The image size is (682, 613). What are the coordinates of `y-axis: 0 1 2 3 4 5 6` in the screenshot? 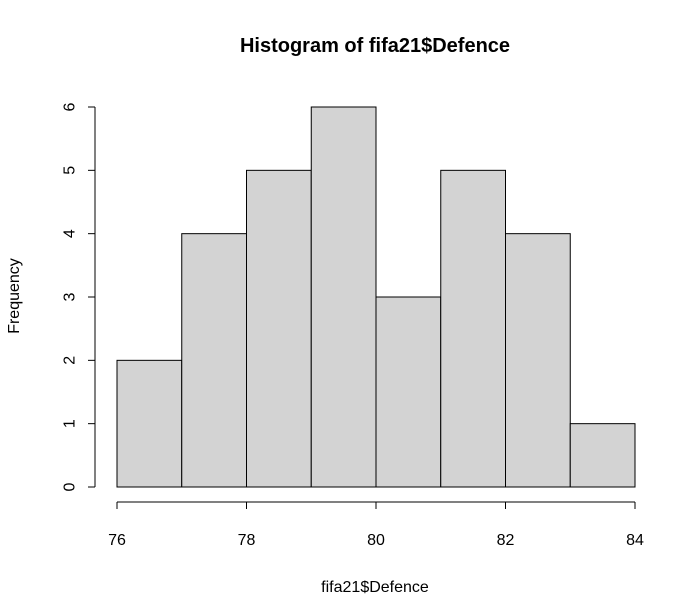 It's located at (79, 296).